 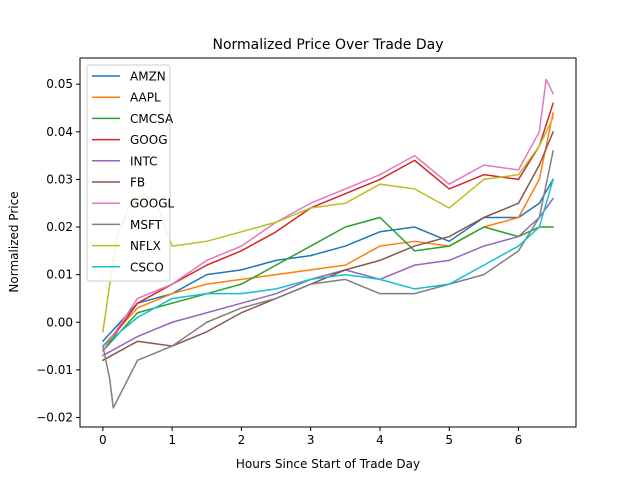 What do you see at coordinates (172, 440) in the screenshot?
I see `x-tick-label: 1` at bounding box center [172, 440].